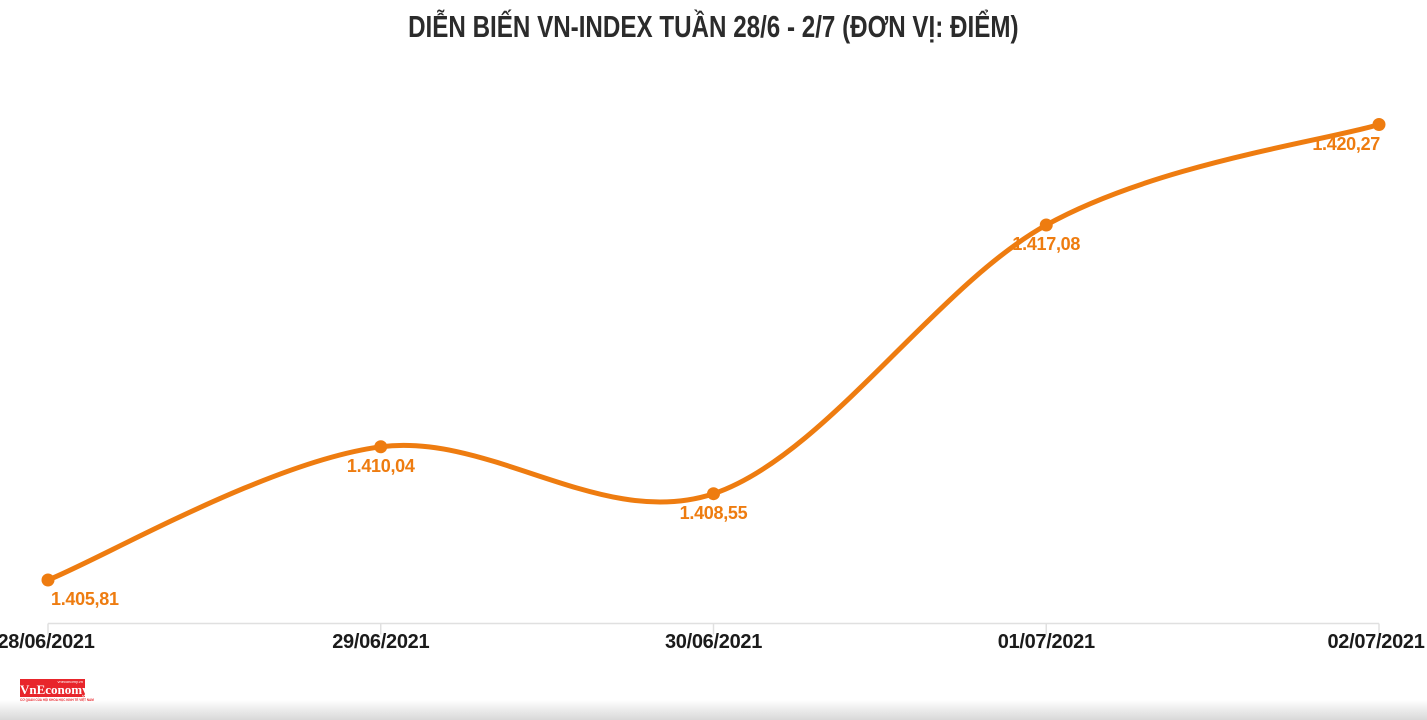  I want to click on logo-tagline-top: vneconomy.vn, so click(70, 681).